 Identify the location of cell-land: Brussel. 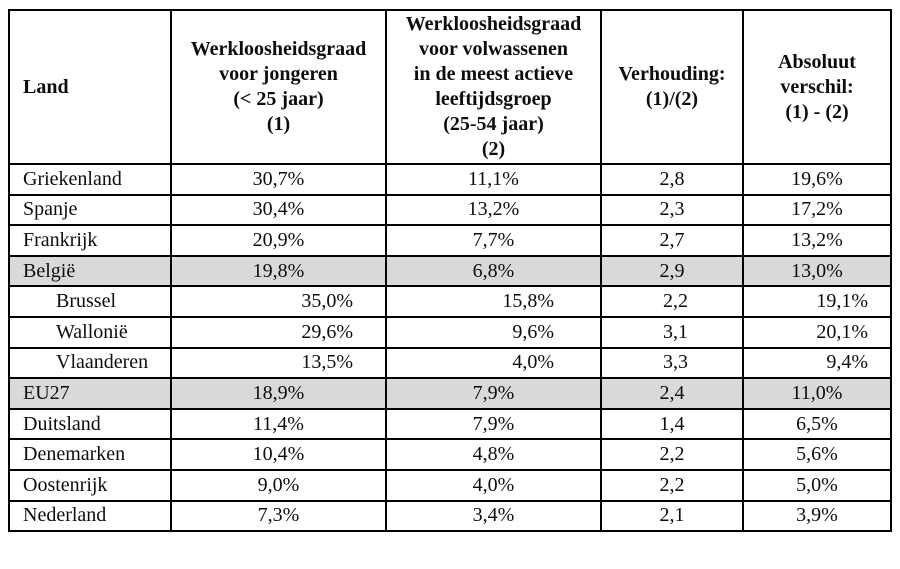
(90, 301).